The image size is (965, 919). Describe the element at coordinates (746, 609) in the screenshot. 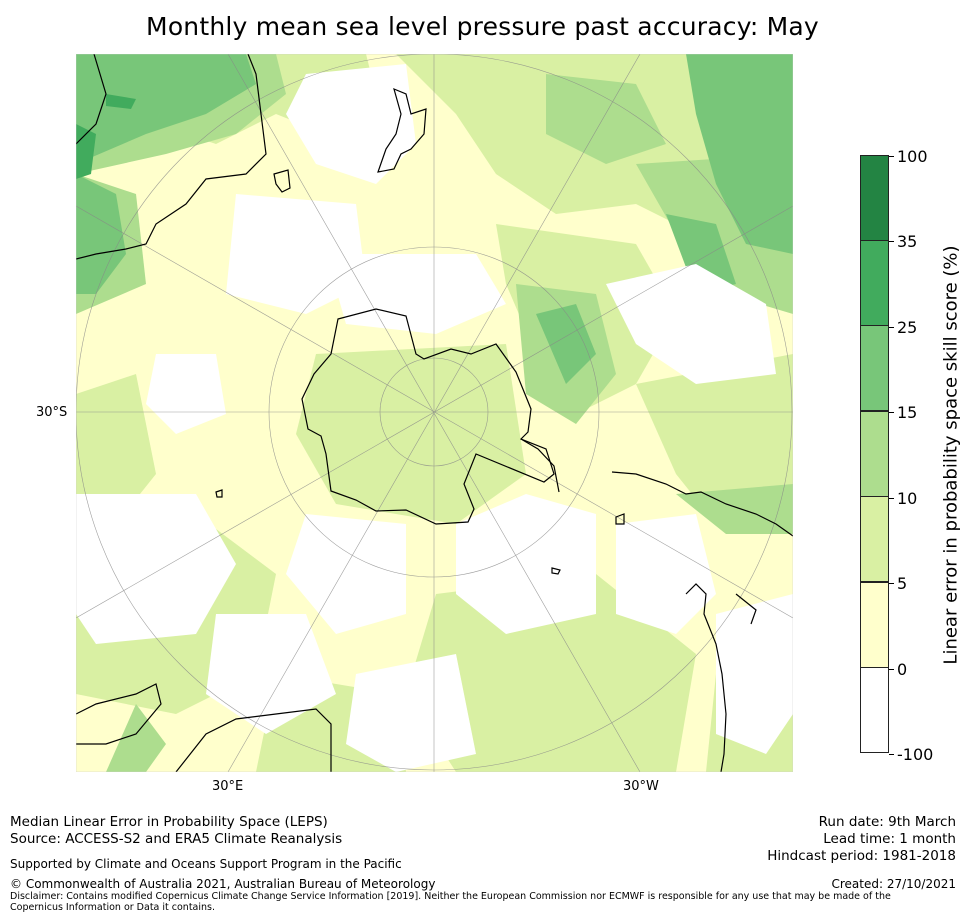

I see `south-america-coast-b` at that location.